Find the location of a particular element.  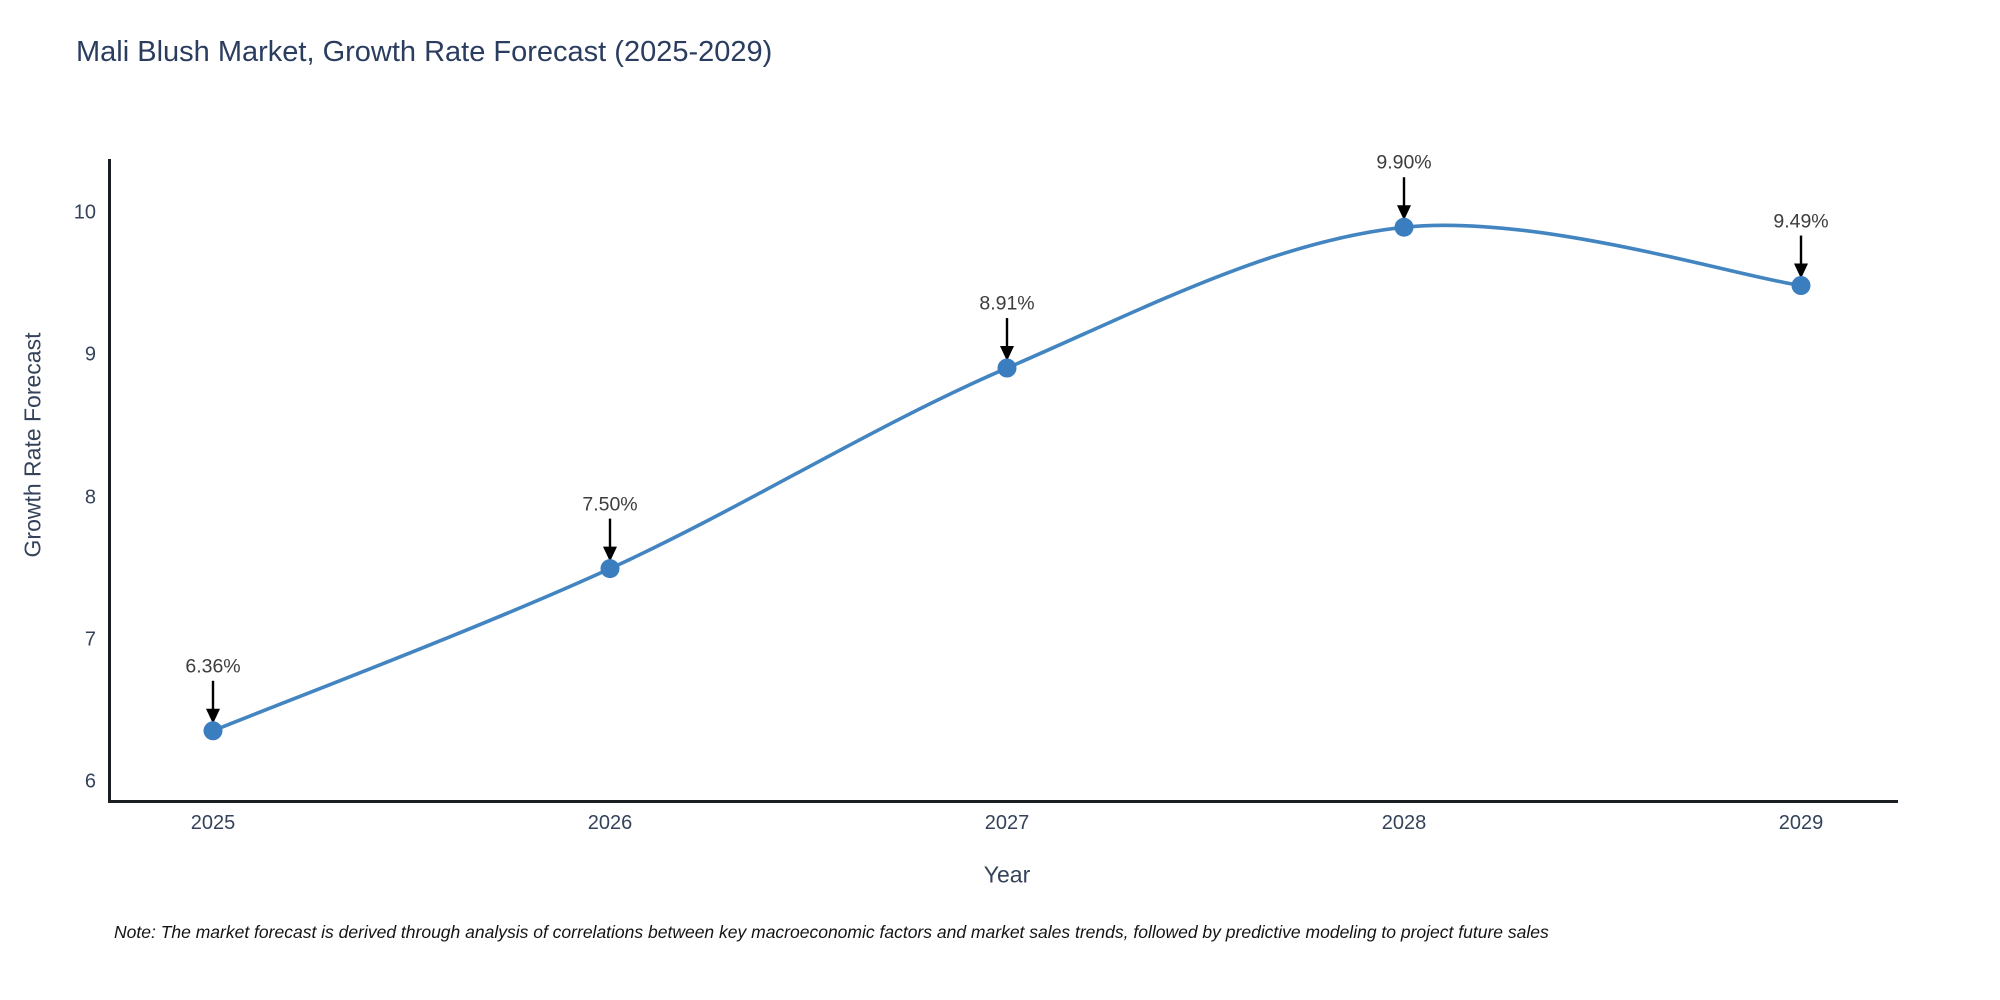

data-point-annotation: 6.36% is located at coordinates (213, 666).